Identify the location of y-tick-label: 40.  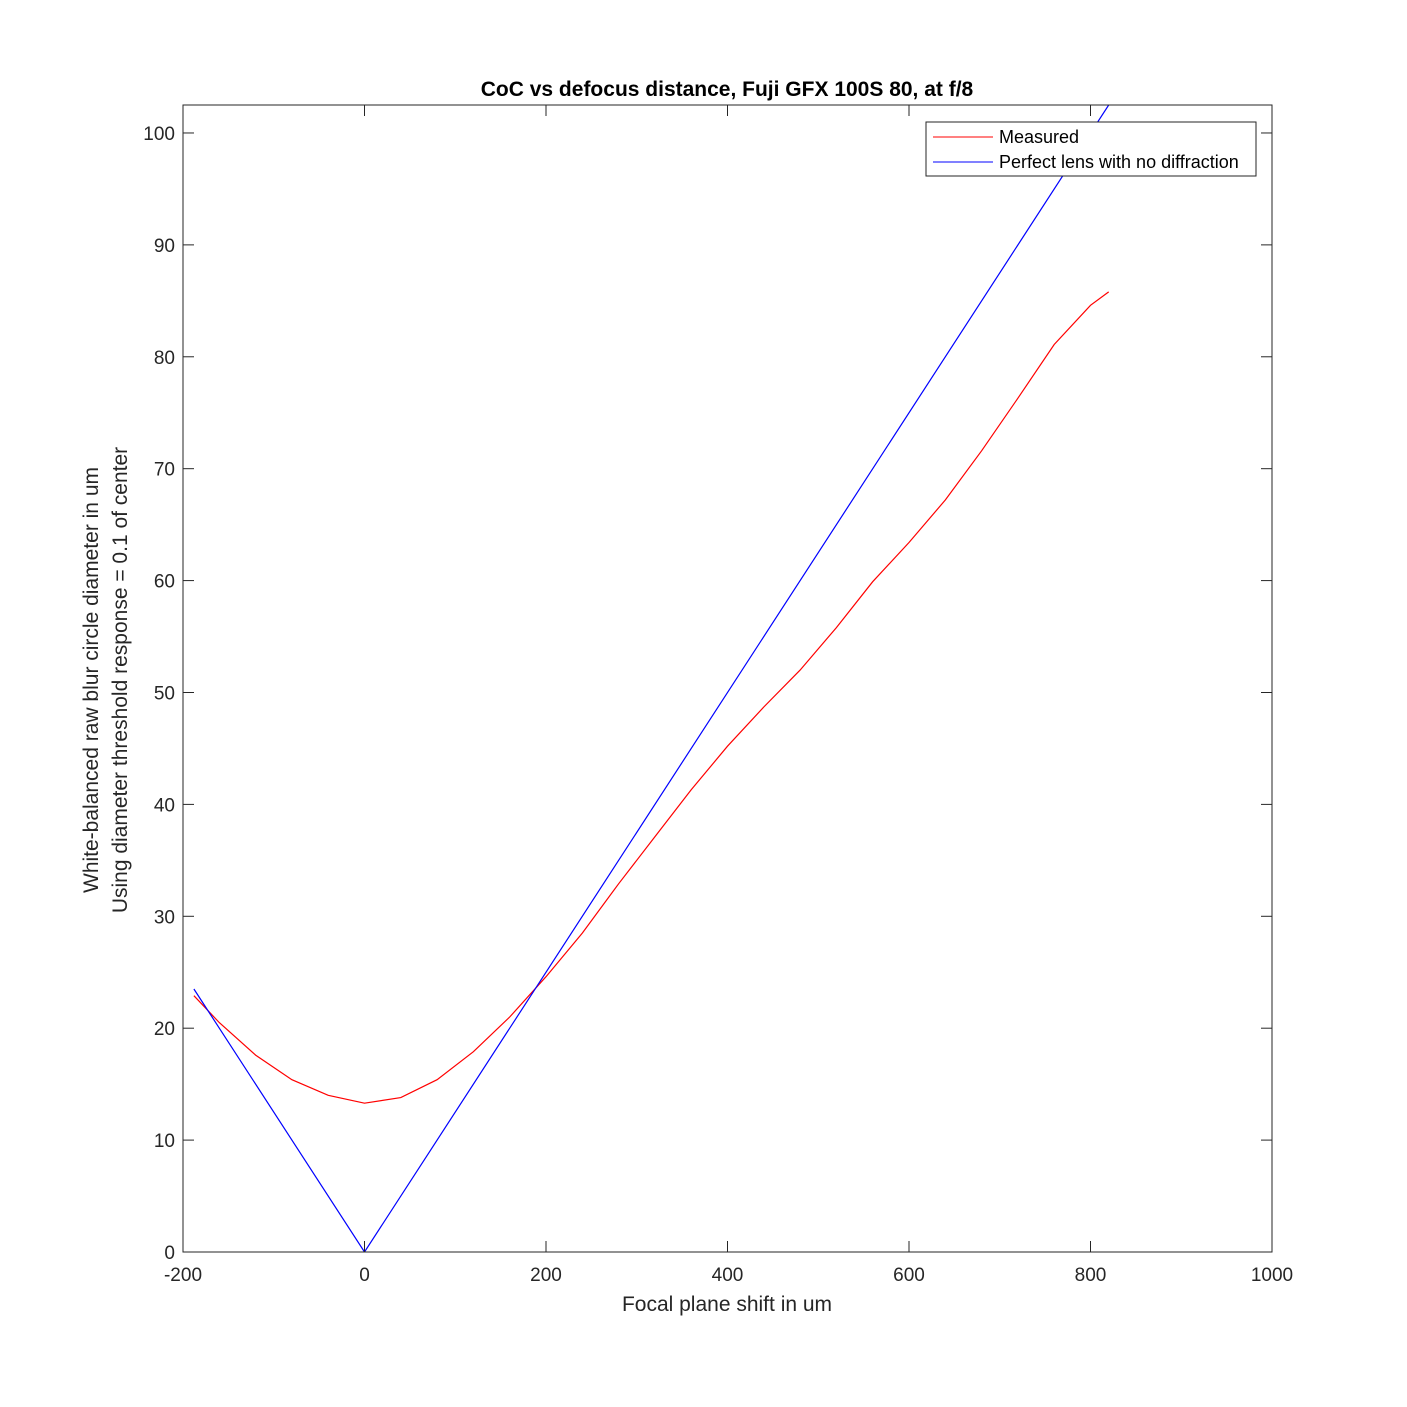
(164, 805).